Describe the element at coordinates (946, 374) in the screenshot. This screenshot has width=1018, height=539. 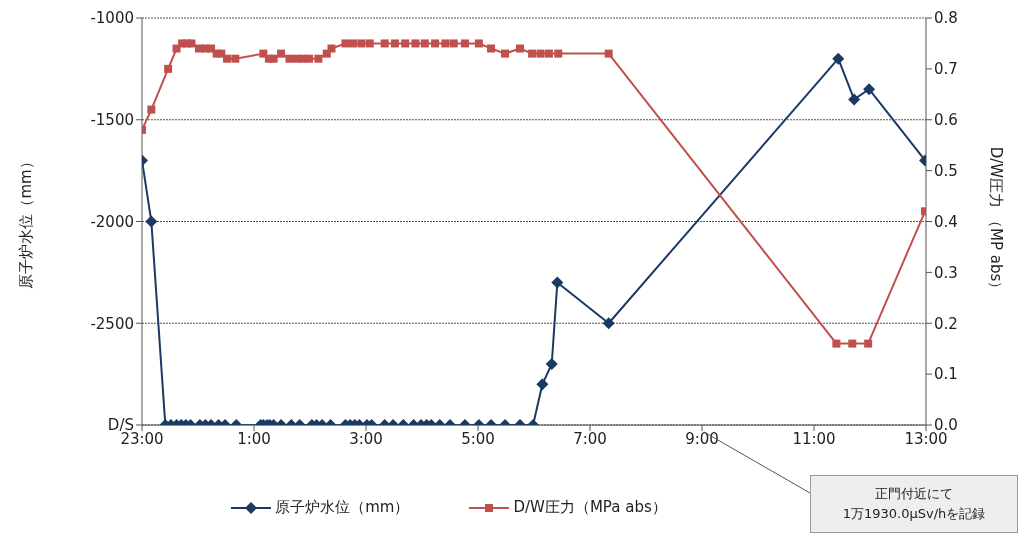
I see `y2-tick-label: 0.1` at that location.